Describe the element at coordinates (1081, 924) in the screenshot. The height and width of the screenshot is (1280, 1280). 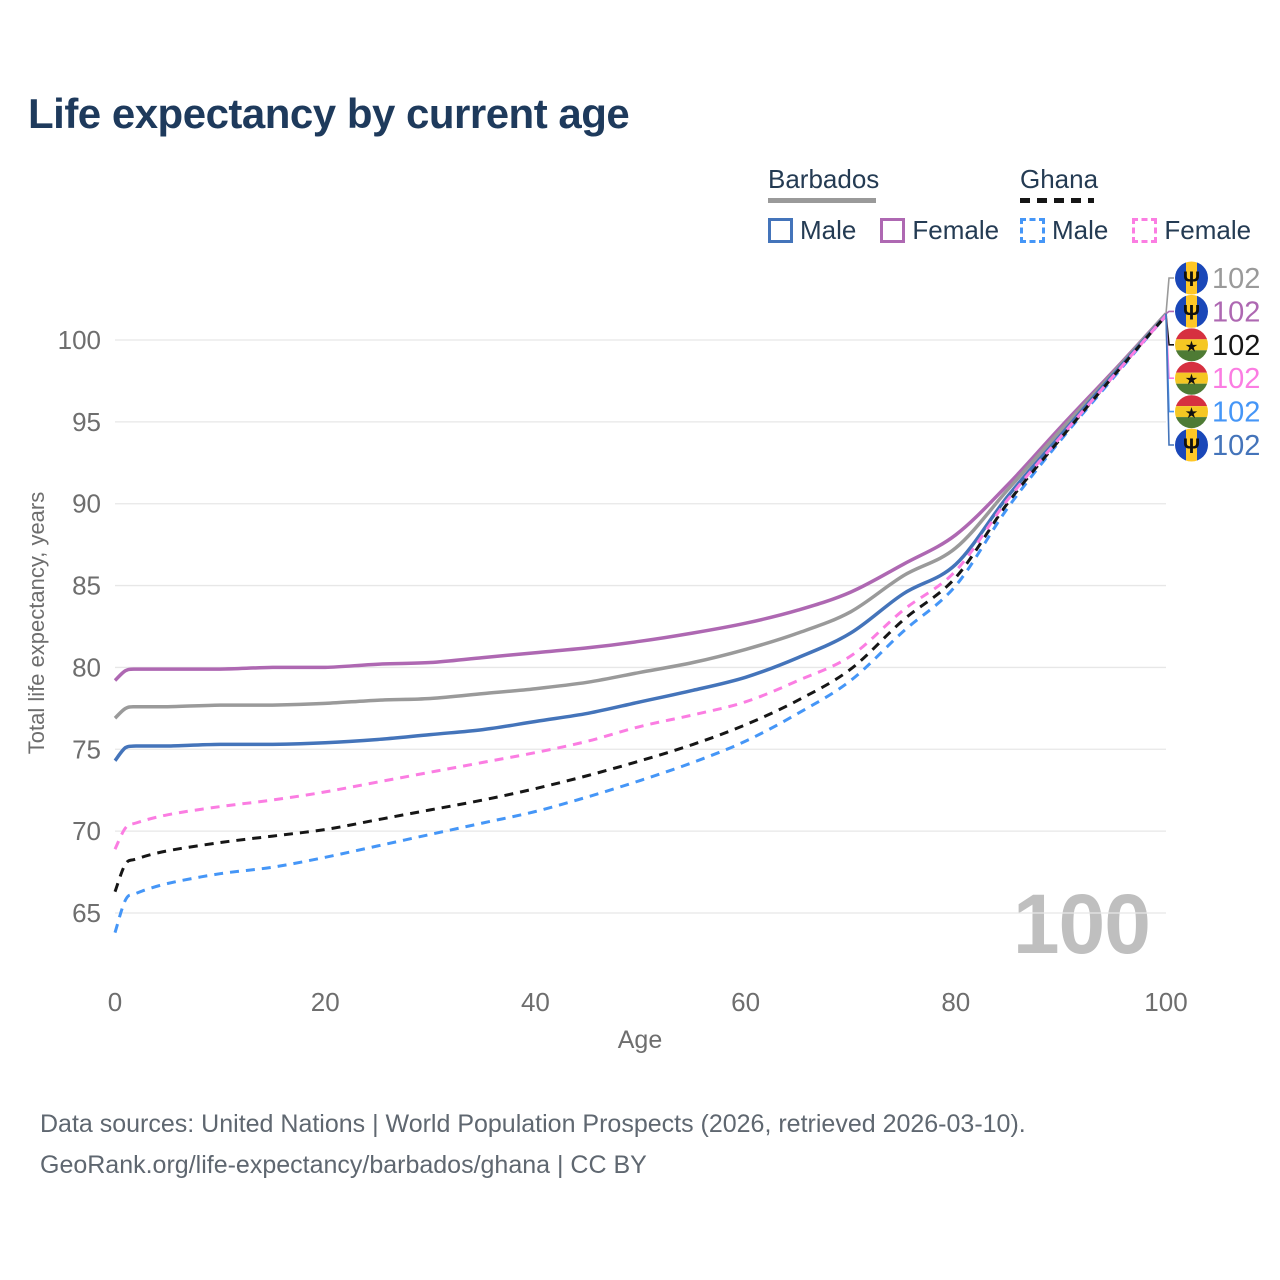
I see `age-watermark: 100` at that location.